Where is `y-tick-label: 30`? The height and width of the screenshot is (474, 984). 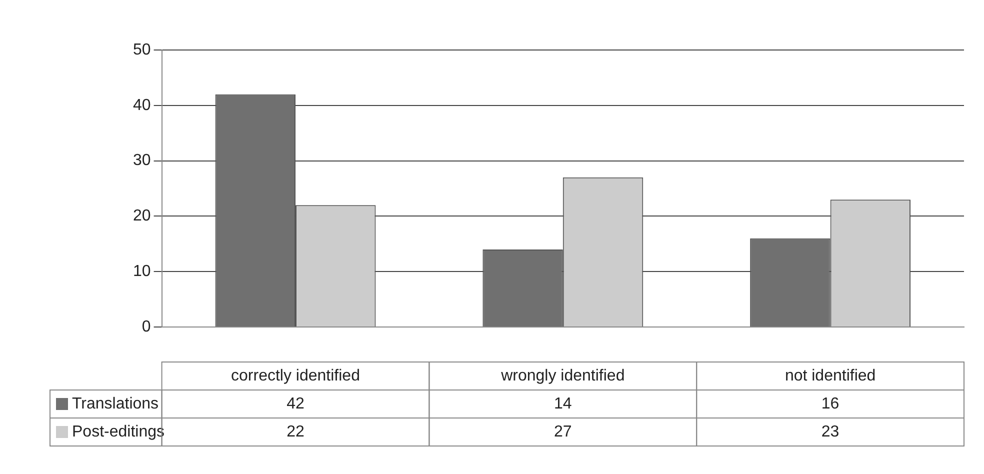 y-tick-label: 30 is located at coordinates (142, 161).